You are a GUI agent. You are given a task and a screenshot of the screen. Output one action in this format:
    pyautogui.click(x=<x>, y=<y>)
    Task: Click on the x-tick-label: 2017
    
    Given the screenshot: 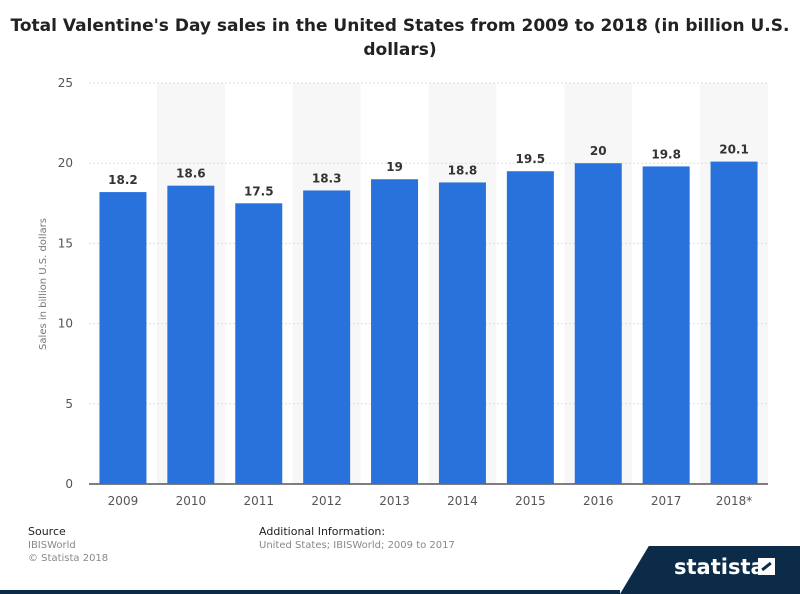 What is the action you would take?
    pyautogui.click(x=666, y=501)
    